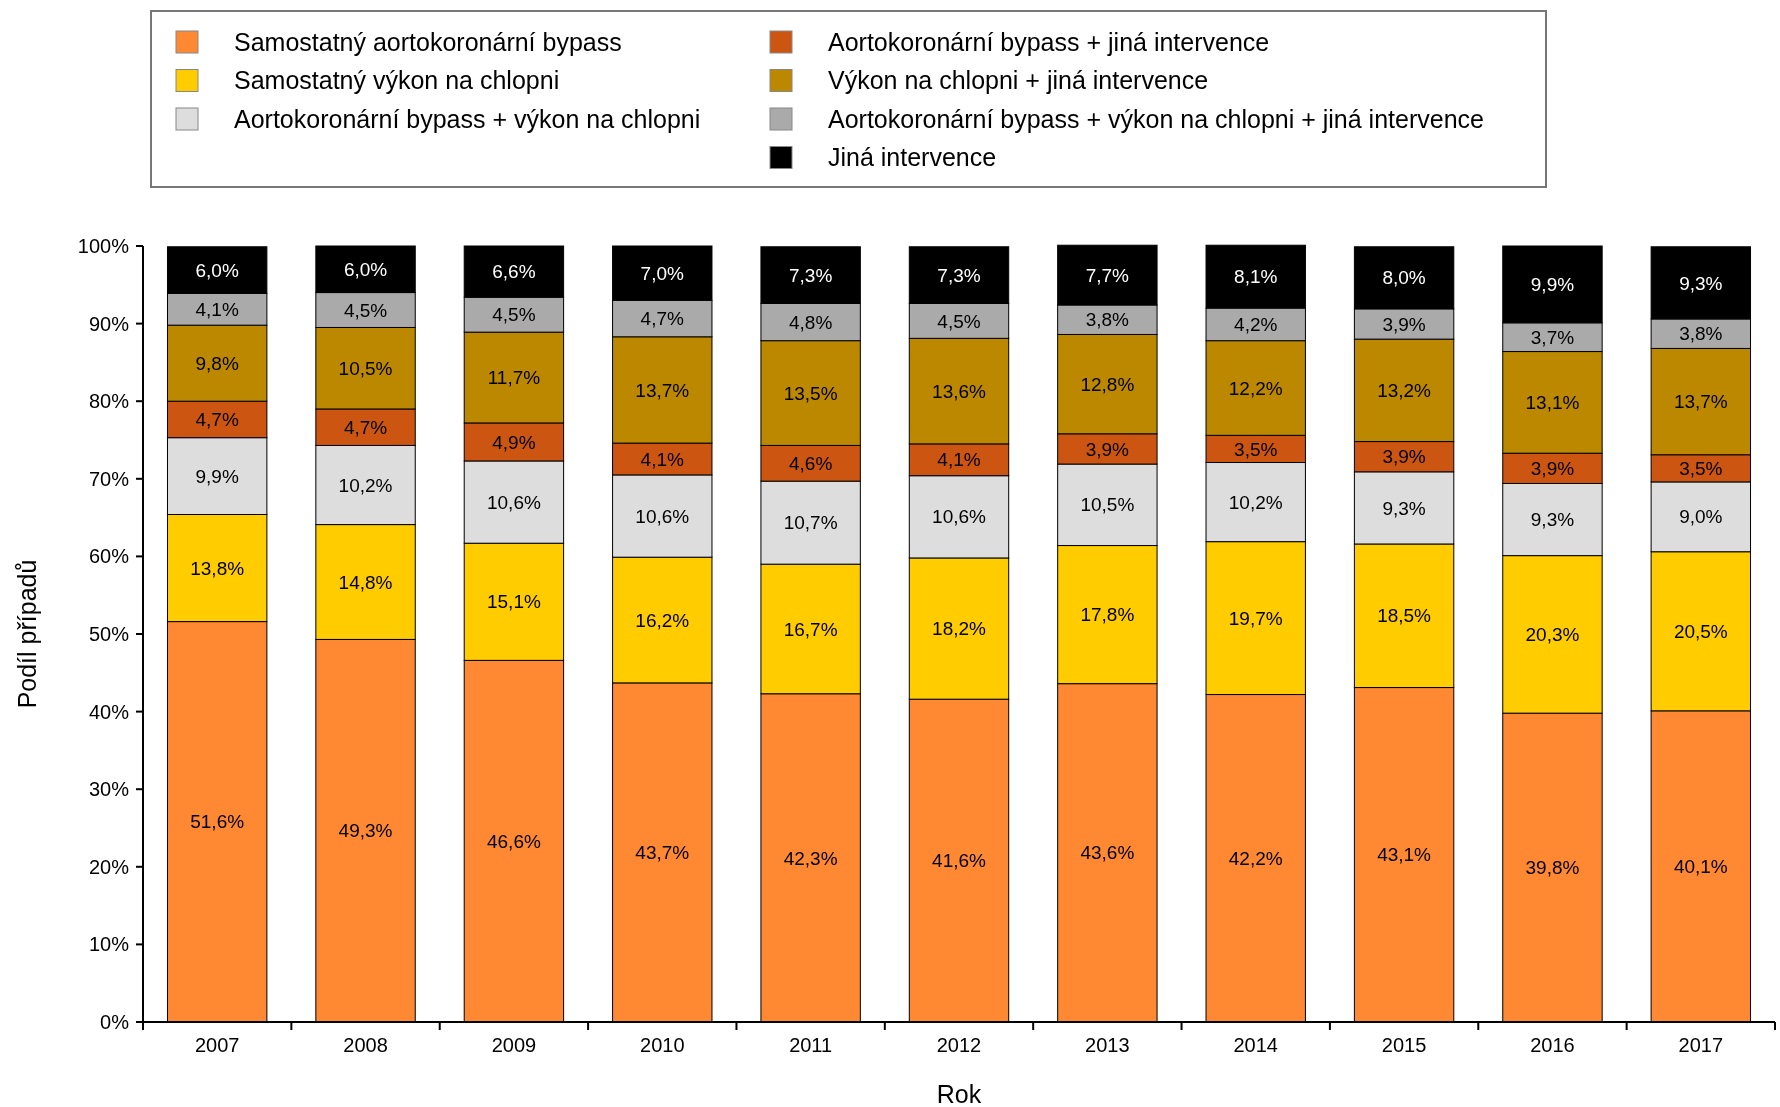  What do you see at coordinates (1701, 1045) in the screenshot?
I see `x-tick-label: 2017` at bounding box center [1701, 1045].